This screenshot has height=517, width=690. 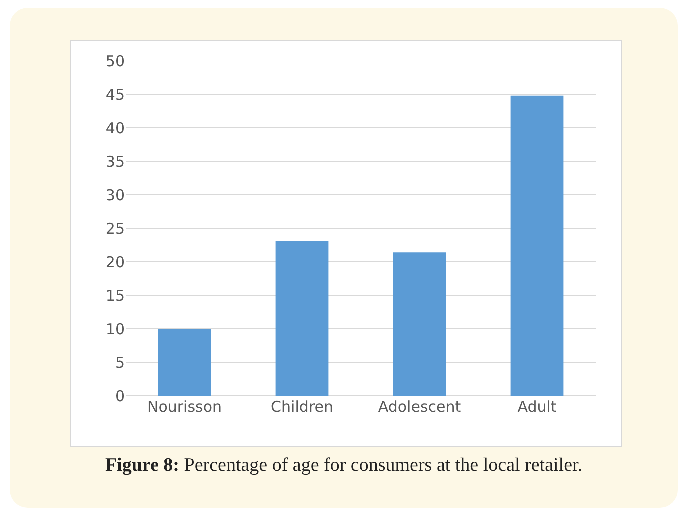 What do you see at coordinates (115, 295) in the screenshot?
I see `y-tick-label: 15` at bounding box center [115, 295].